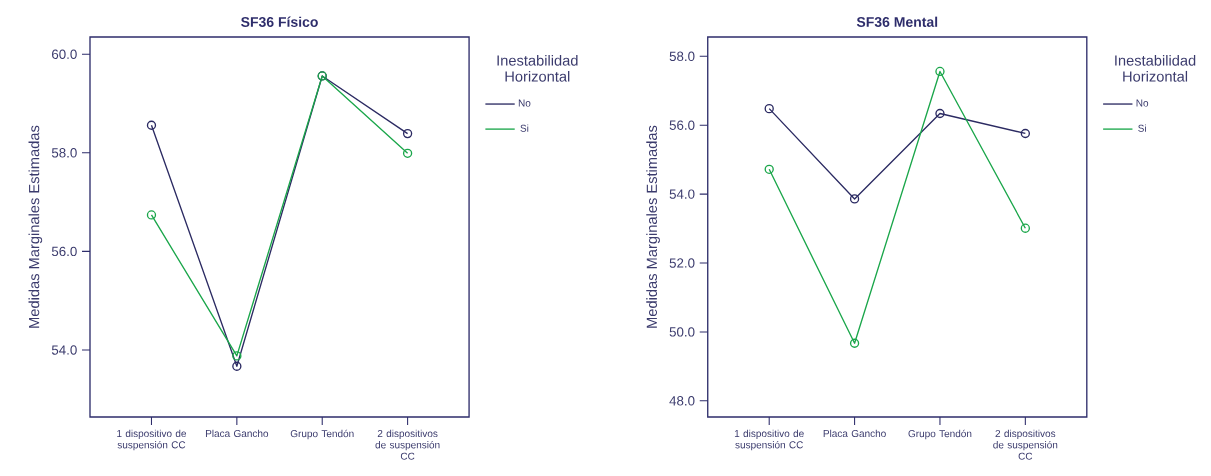 The image size is (1211, 476). I want to click on chart-title: SF36 Mental, so click(897, 21).